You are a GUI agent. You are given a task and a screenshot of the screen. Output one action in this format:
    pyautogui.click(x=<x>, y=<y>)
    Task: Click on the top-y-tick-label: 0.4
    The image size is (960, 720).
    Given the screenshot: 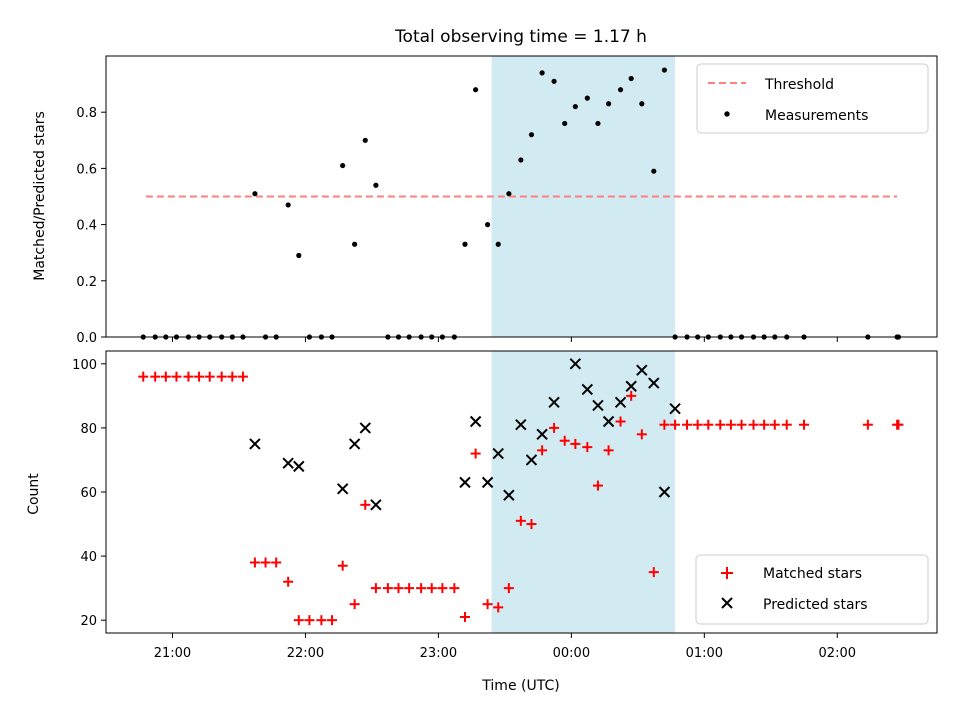 What is the action you would take?
    pyautogui.click(x=86, y=226)
    